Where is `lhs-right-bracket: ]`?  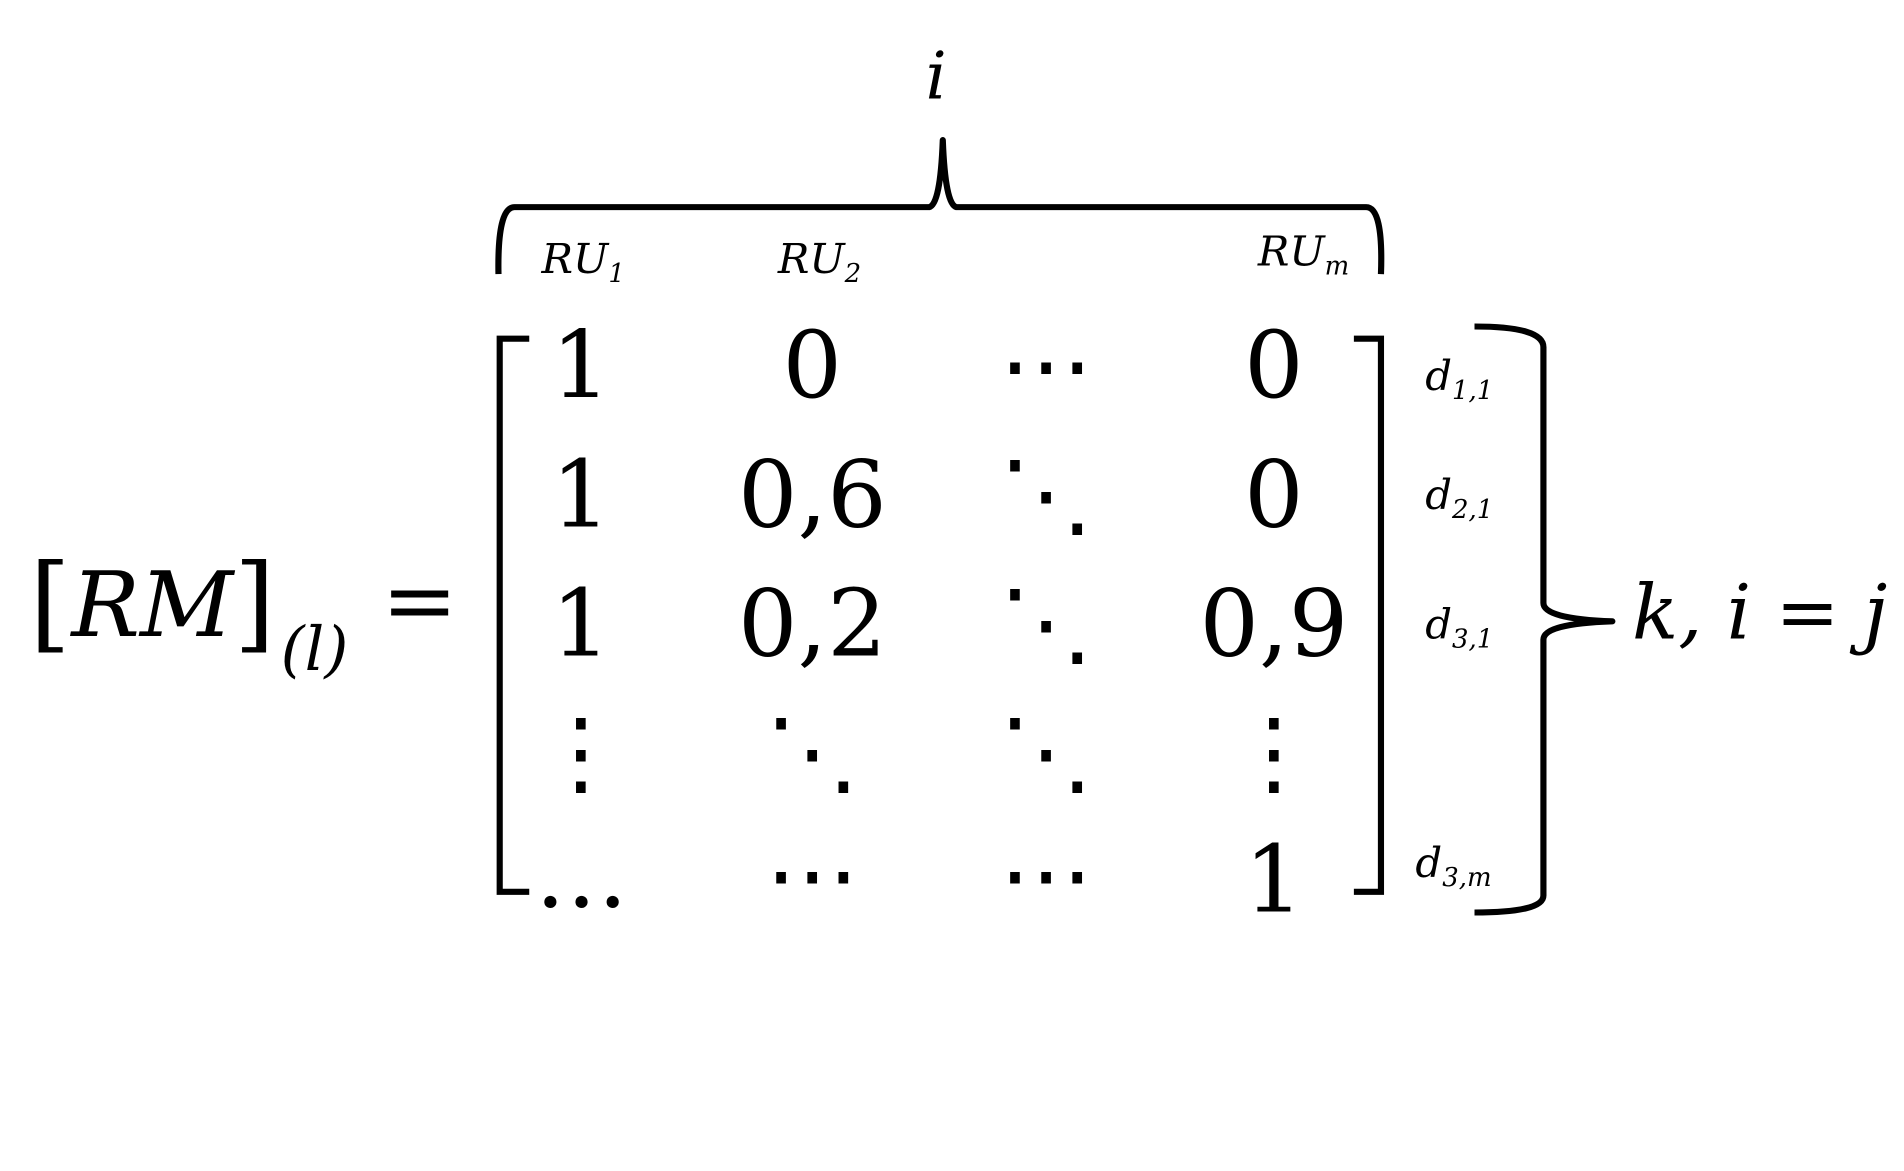 lhs-right-bracket: ] is located at coordinates (254, 603).